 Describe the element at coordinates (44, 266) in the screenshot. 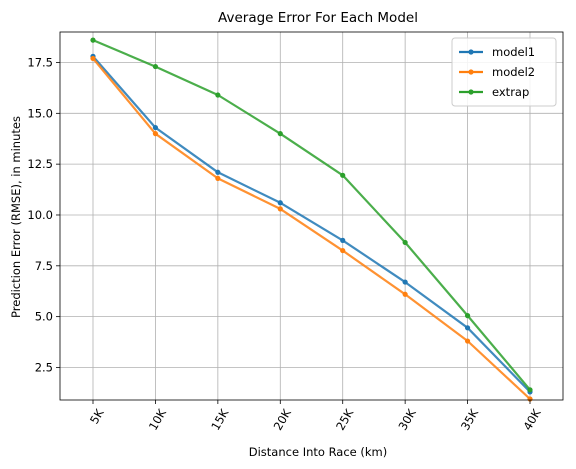

I see `y-tick-label: 7.5` at that location.